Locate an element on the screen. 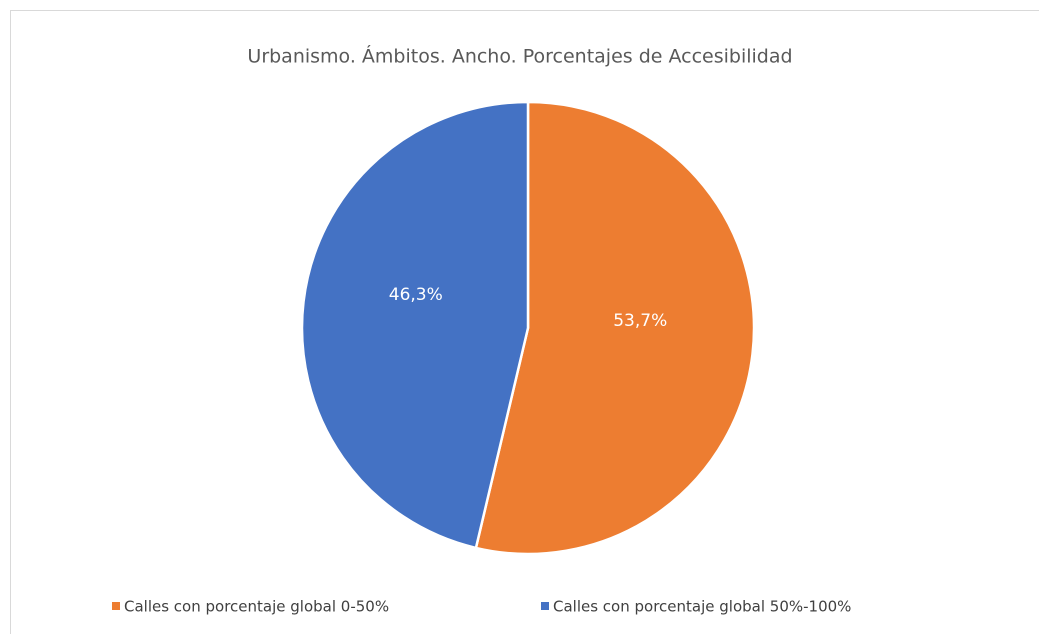 The height and width of the screenshot is (634, 1039). legend-label: Calles con porcentaje global 0-50% is located at coordinates (256, 607).